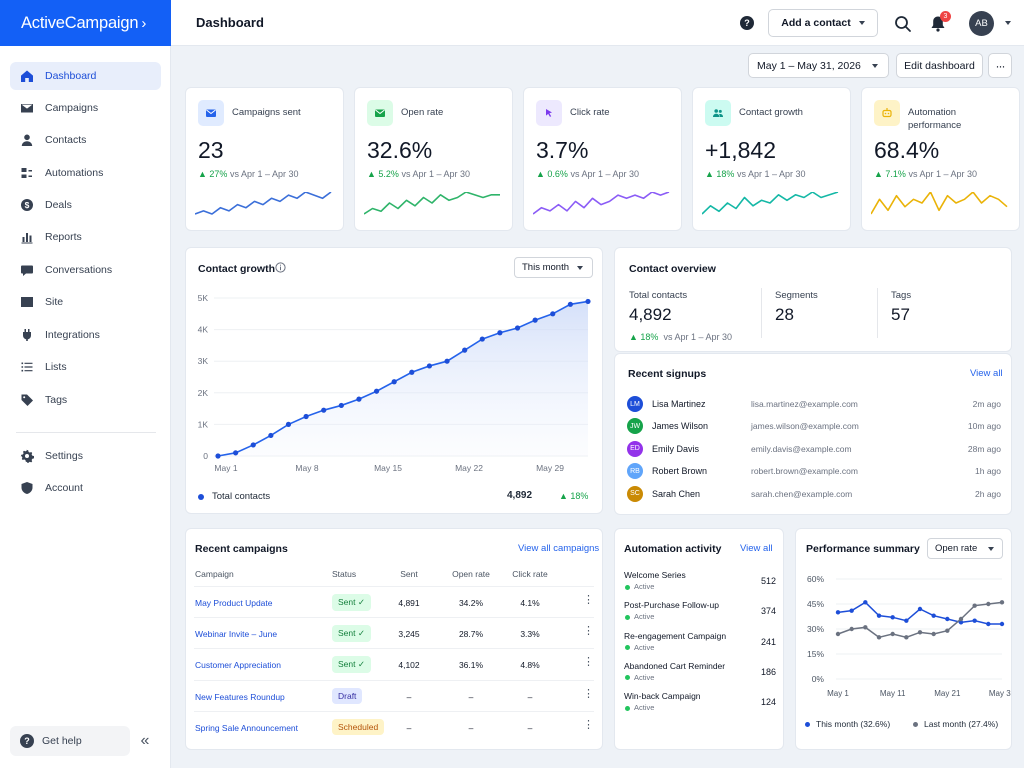  What do you see at coordinates (747, 23) in the screenshot?
I see `help-icon: ?` at bounding box center [747, 23].